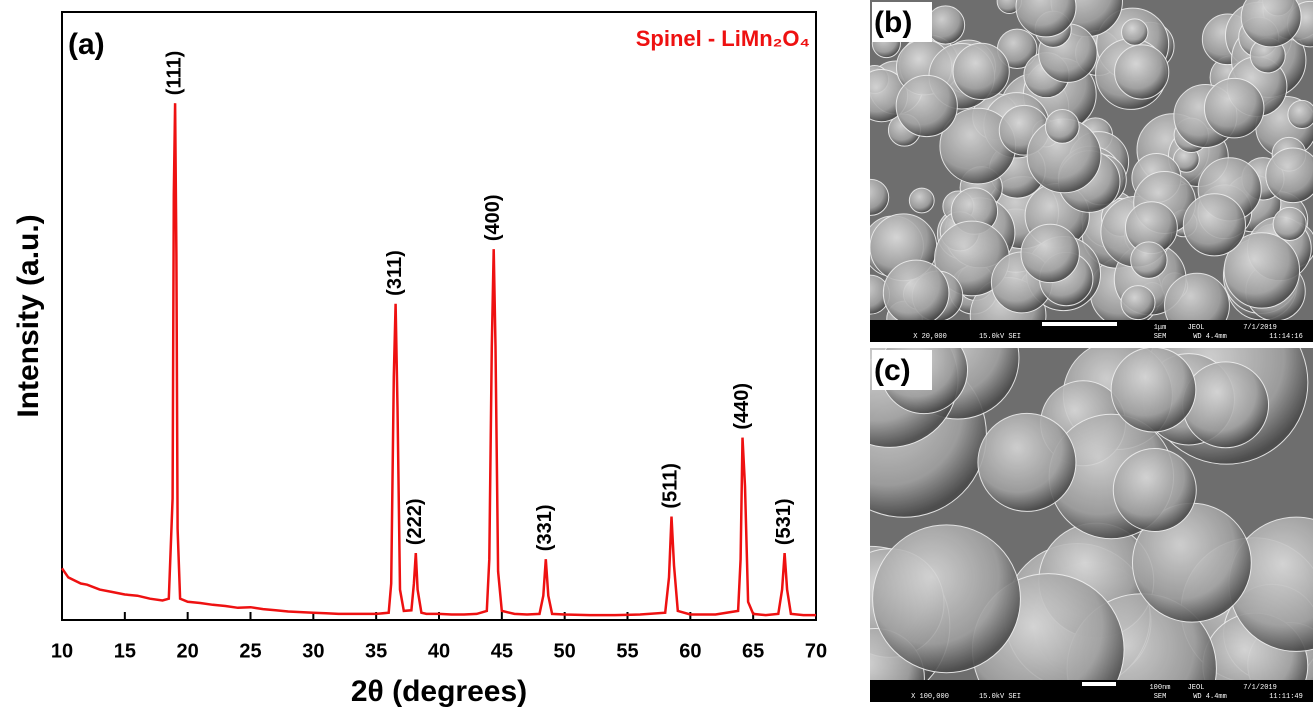 This screenshot has height=718, width=1313. What do you see at coordinates (1286, 337) in the screenshot?
I see `sem-info: 11:14:16` at bounding box center [1286, 337].